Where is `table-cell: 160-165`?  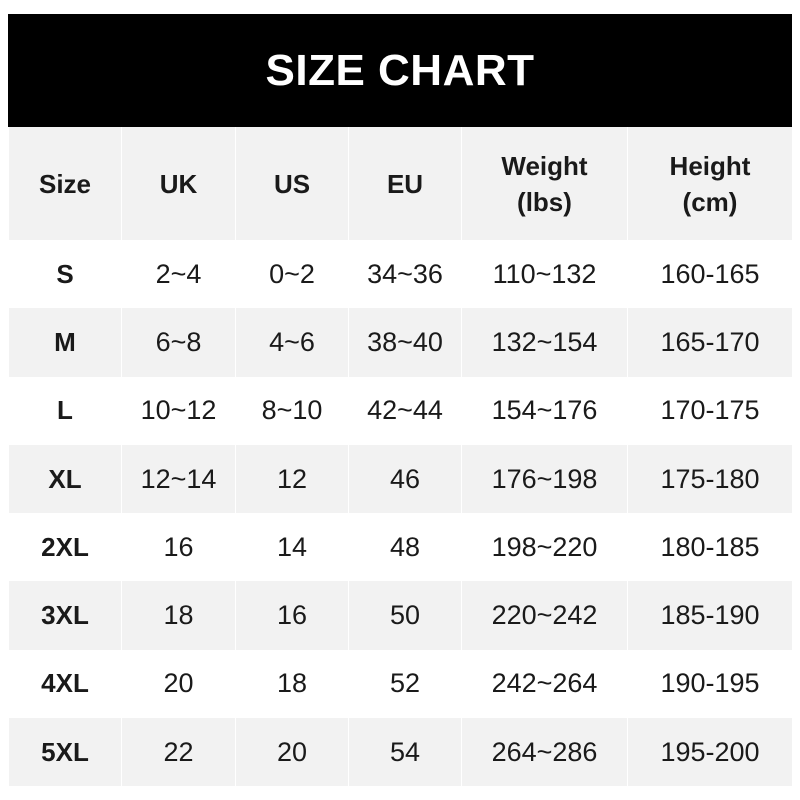
table-cell: 160-165 is located at coordinates (710, 274).